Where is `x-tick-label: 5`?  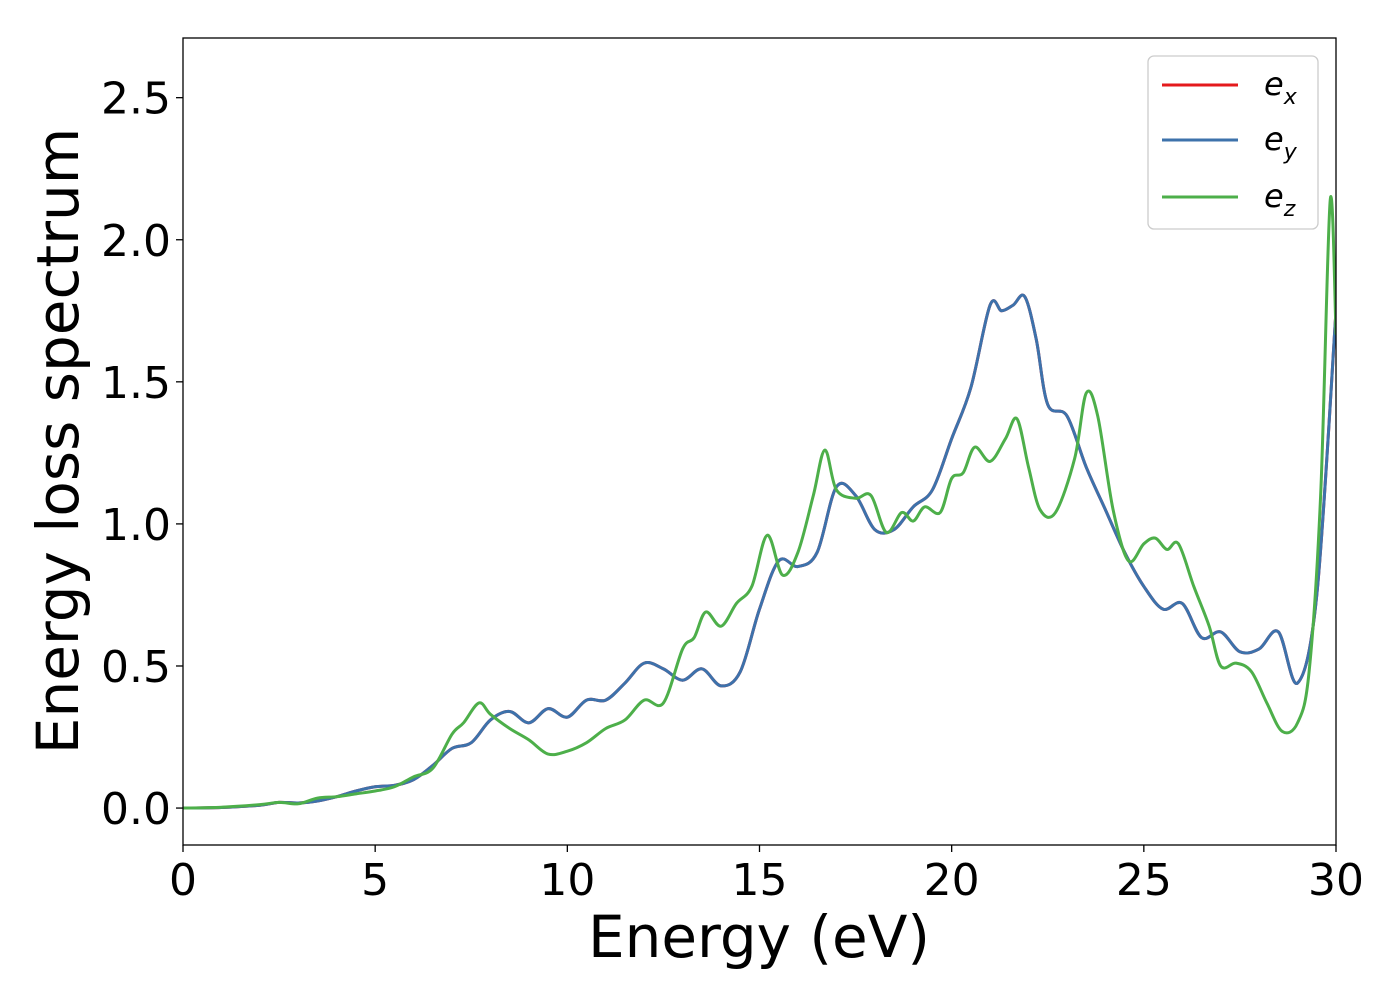
x-tick-label: 5 is located at coordinates (375, 880).